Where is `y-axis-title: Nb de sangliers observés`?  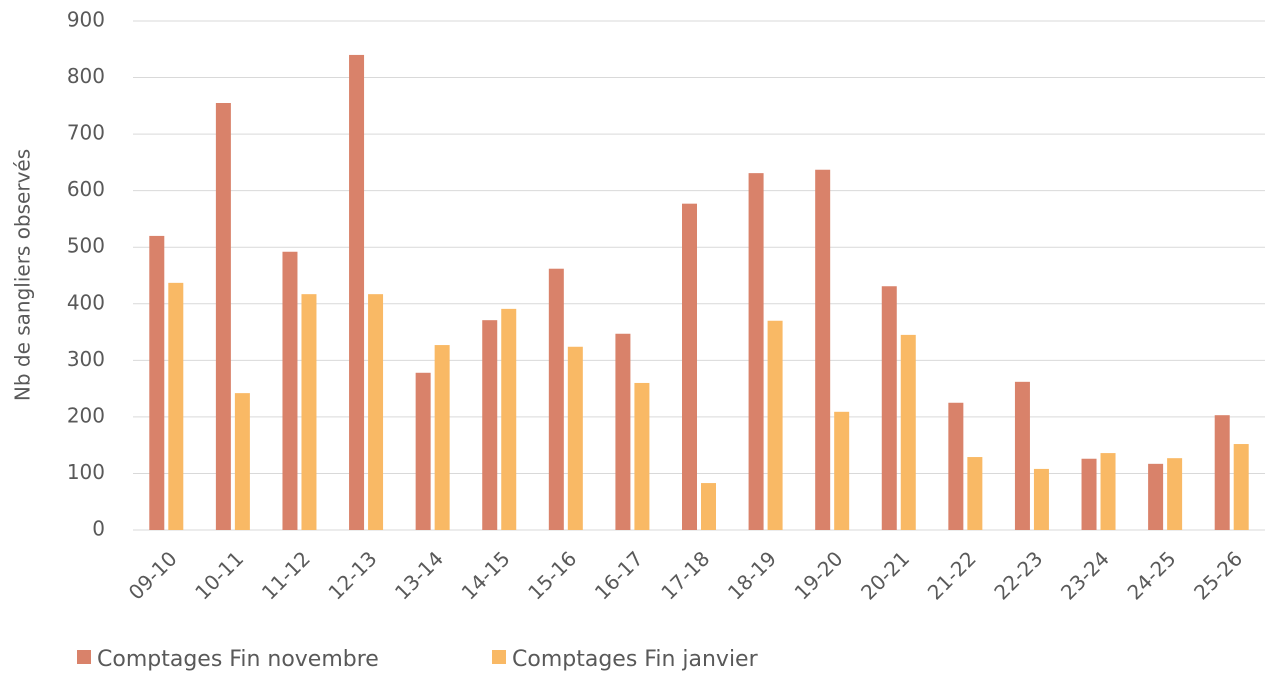 y-axis-title: Nb de sangliers observés is located at coordinates (23, 275).